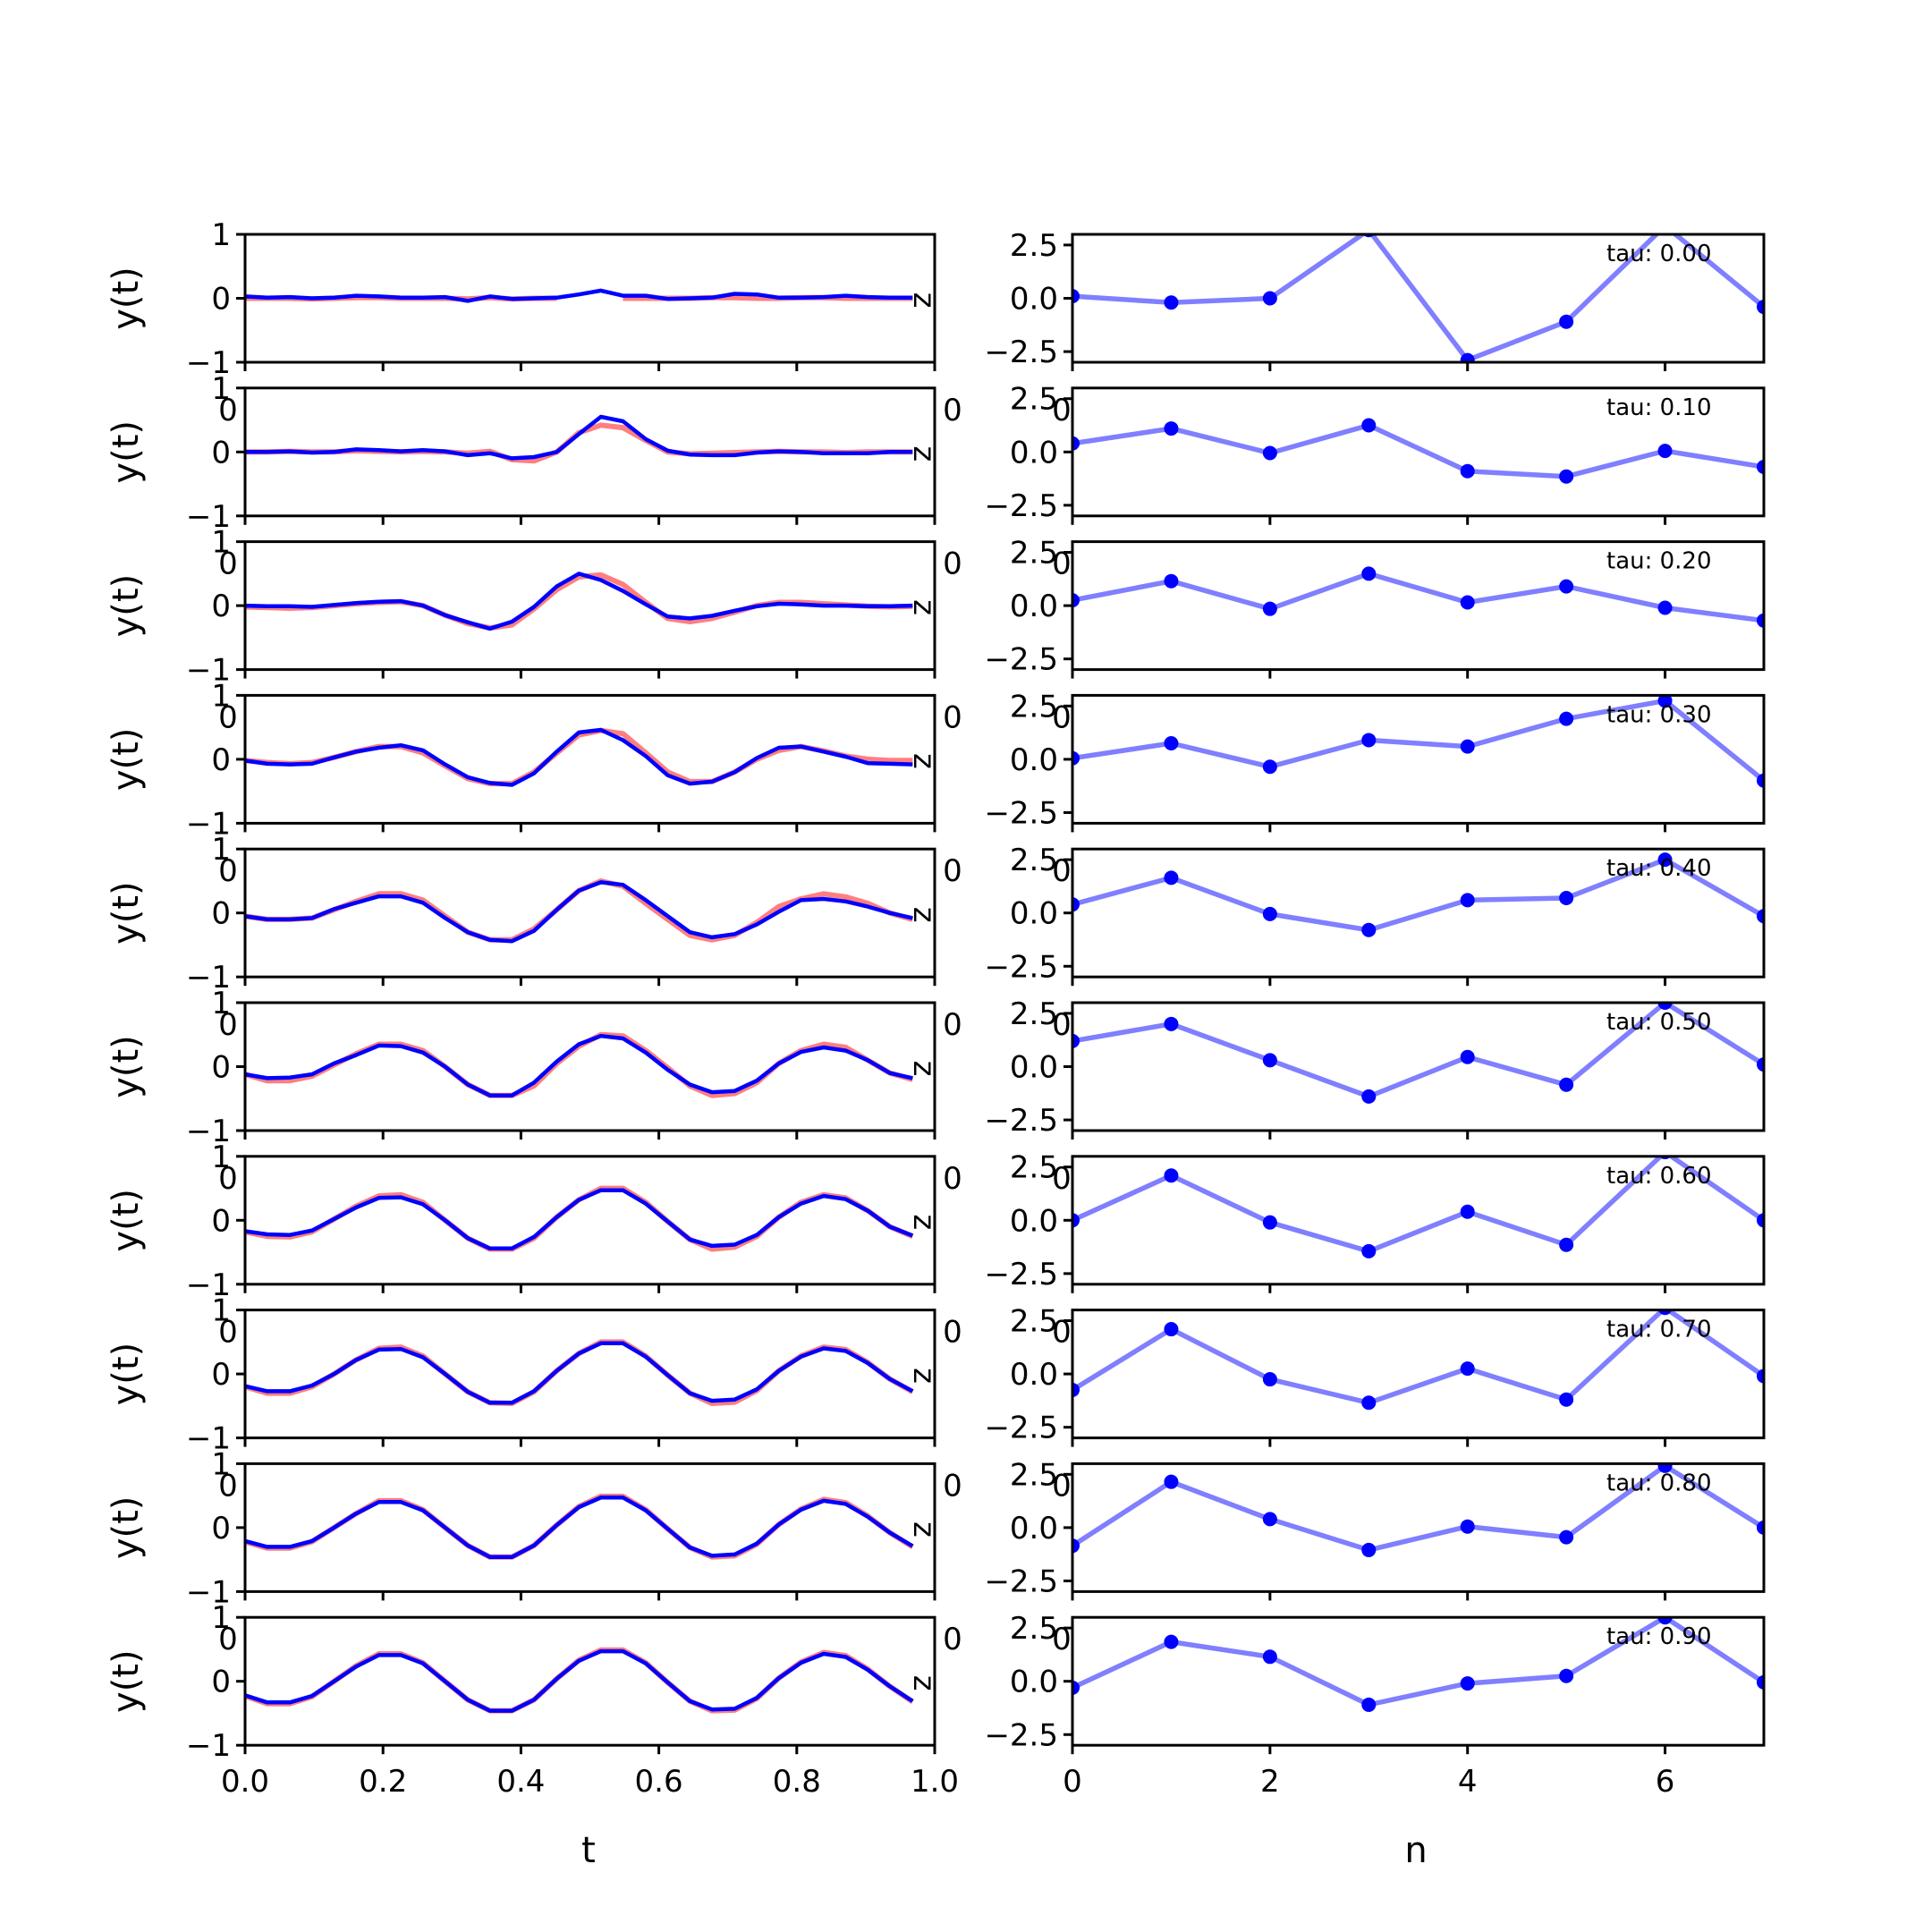  What do you see at coordinates (383, 1782) in the screenshot?
I see `left-x-tick-label-1: 0.2` at bounding box center [383, 1782].